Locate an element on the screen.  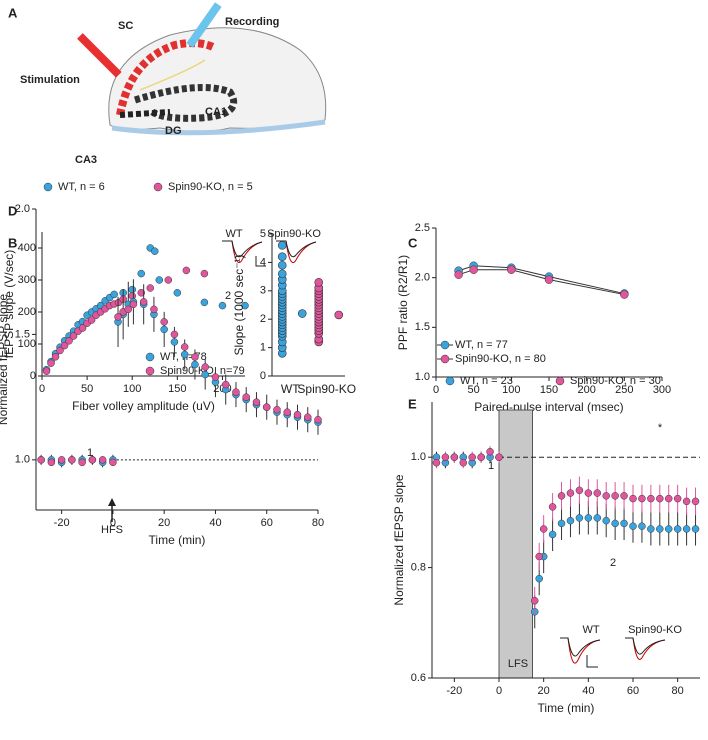
slice-edge is located at coordinates (218, 127).